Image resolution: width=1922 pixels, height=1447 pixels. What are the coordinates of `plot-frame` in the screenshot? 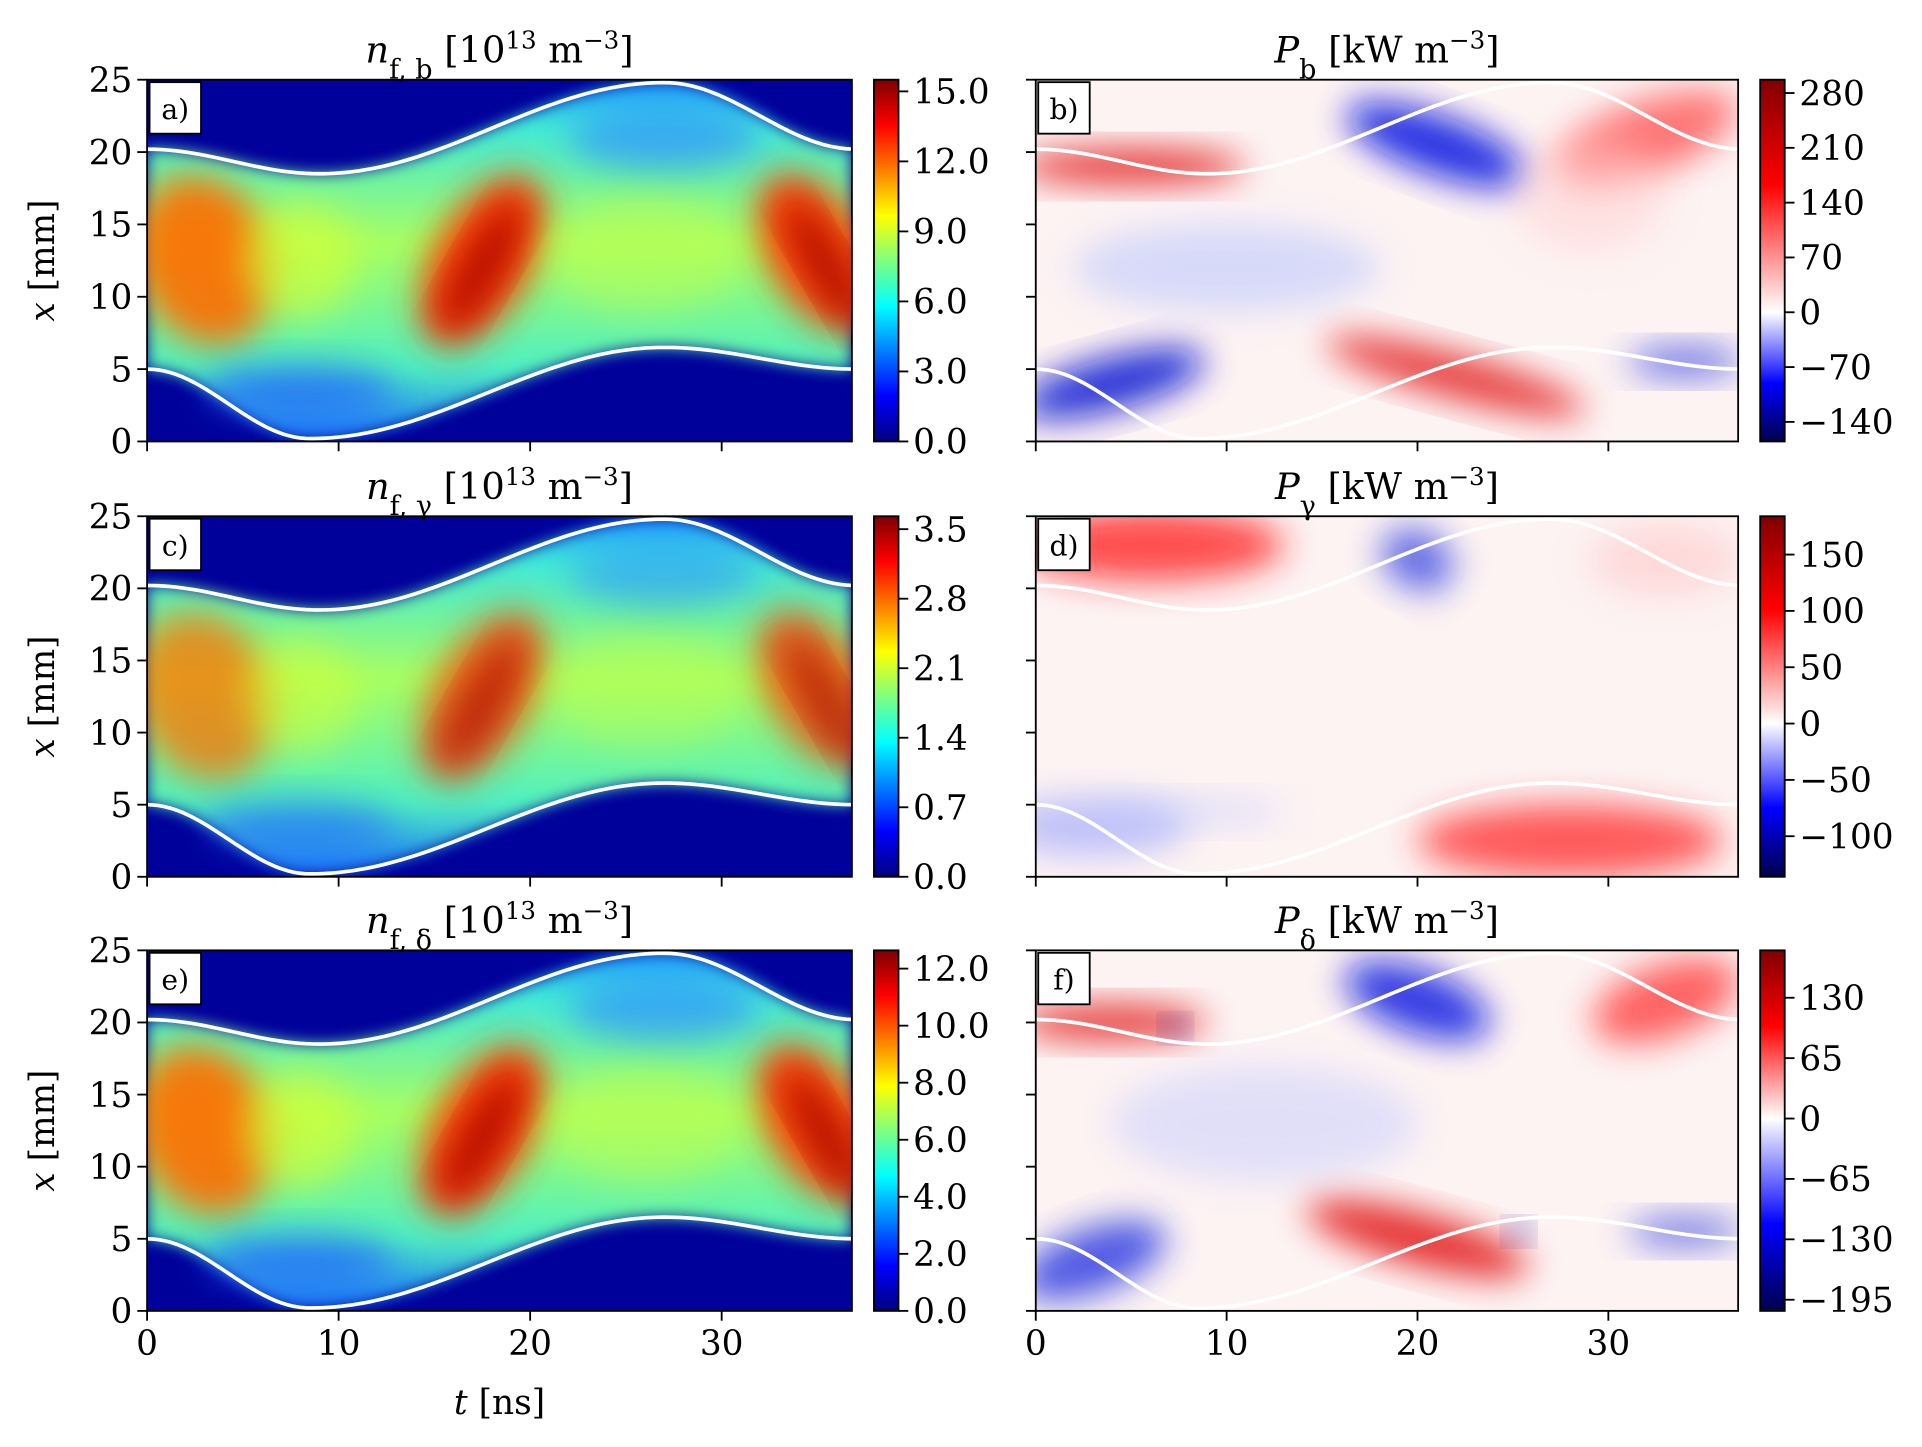 It's located at (1387, 260).